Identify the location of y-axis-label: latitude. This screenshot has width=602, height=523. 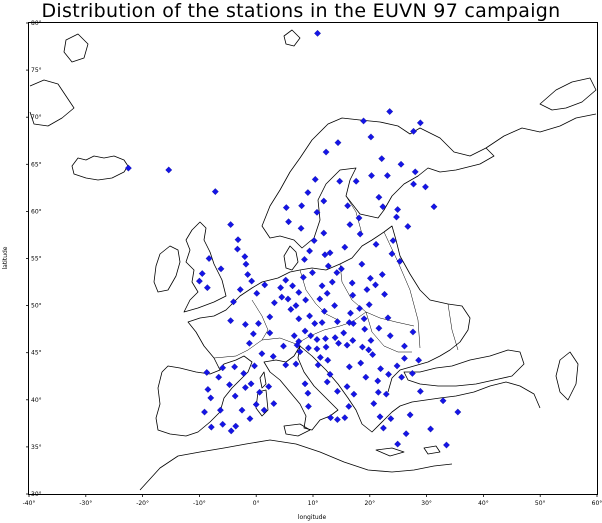
(5, 257).